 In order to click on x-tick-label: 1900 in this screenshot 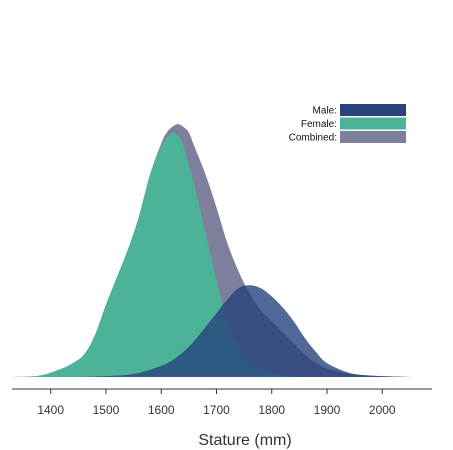, I will do `click(327, 410)`.